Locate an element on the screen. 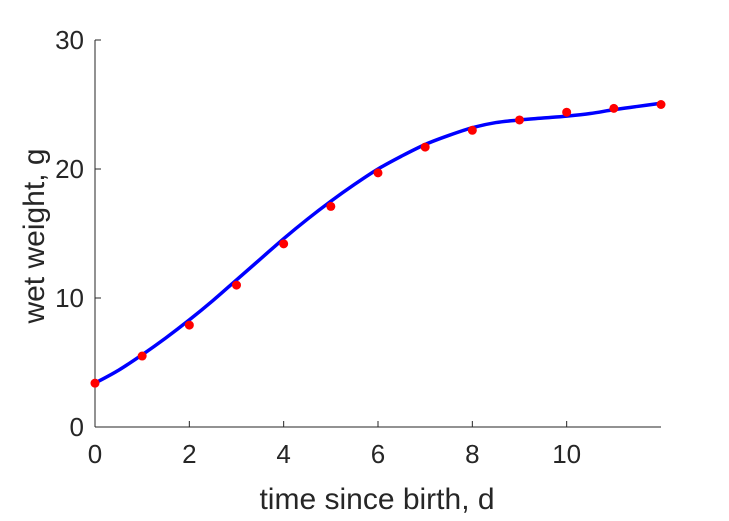 This screenshot has width=729, height=521. x-tick-label: 2 is located at coordinates (189, 454).